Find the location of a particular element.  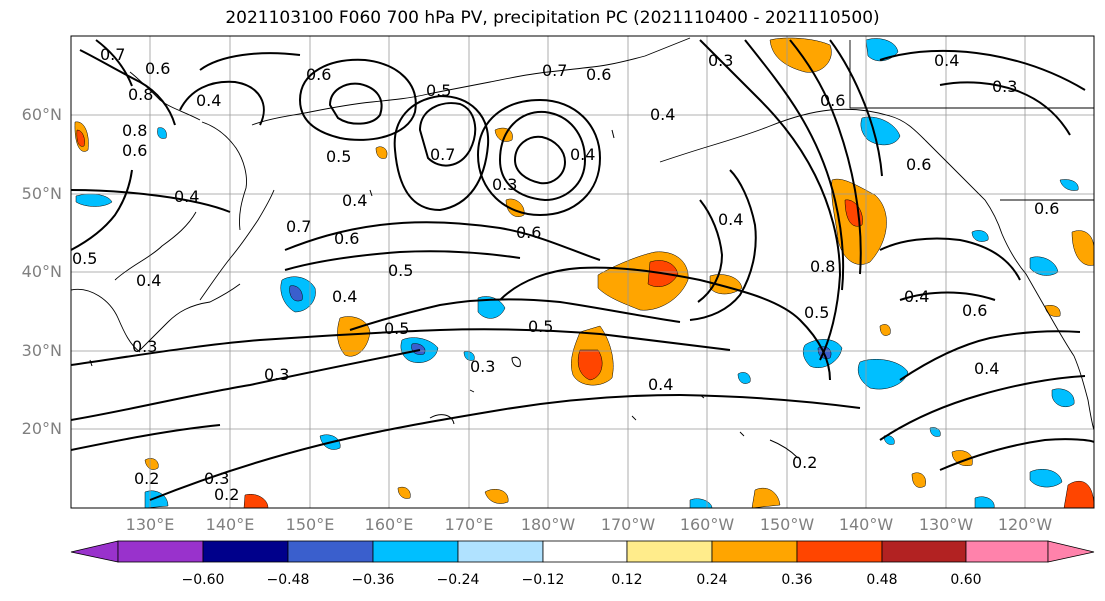

colorbar is located at coordinates (582, 551).